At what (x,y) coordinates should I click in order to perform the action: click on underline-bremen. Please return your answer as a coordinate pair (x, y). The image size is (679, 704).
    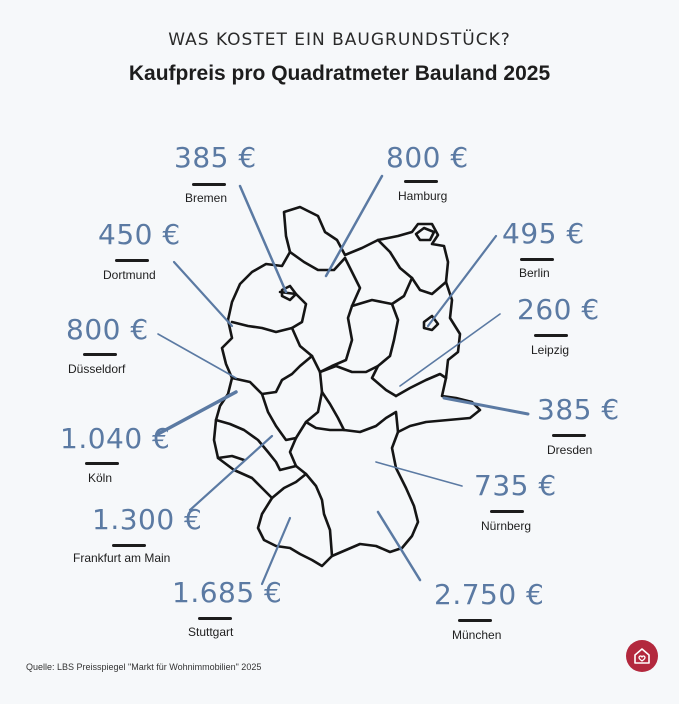
    Looking at the image, I should click on (209, 184).